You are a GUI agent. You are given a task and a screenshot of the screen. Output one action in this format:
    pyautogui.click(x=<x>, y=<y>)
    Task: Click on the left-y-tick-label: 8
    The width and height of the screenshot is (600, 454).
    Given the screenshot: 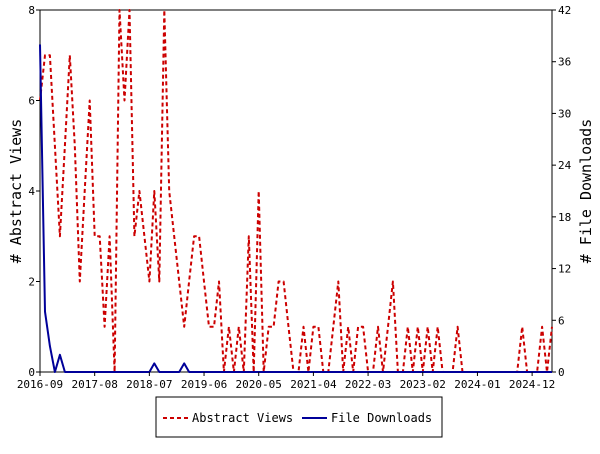 What is the action you would take?
    pyautogui.click(x=31, y=10)
    